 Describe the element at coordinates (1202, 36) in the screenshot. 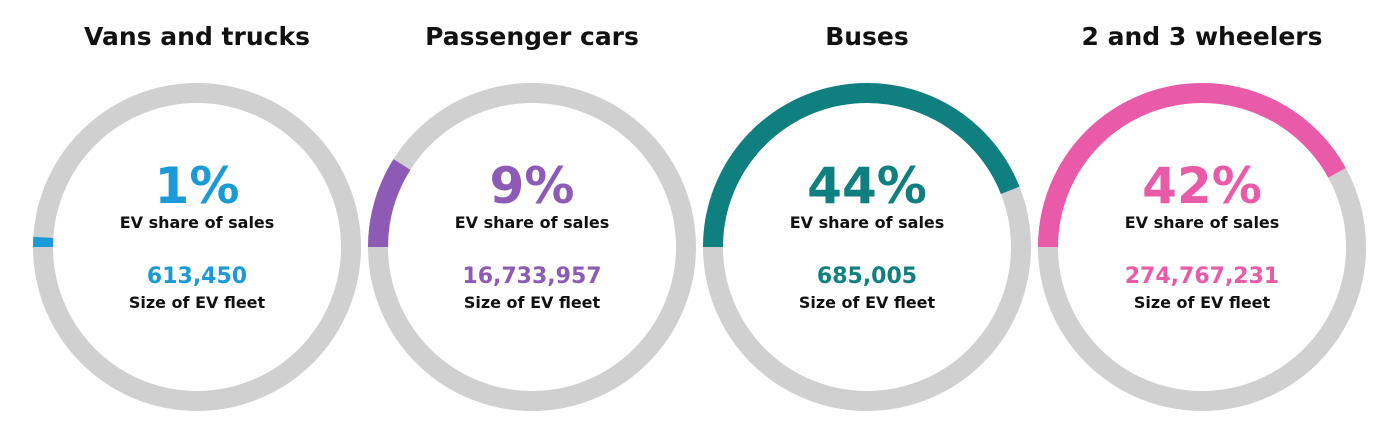

I see `panel-title: 2 and 3 wheelers` at that location.